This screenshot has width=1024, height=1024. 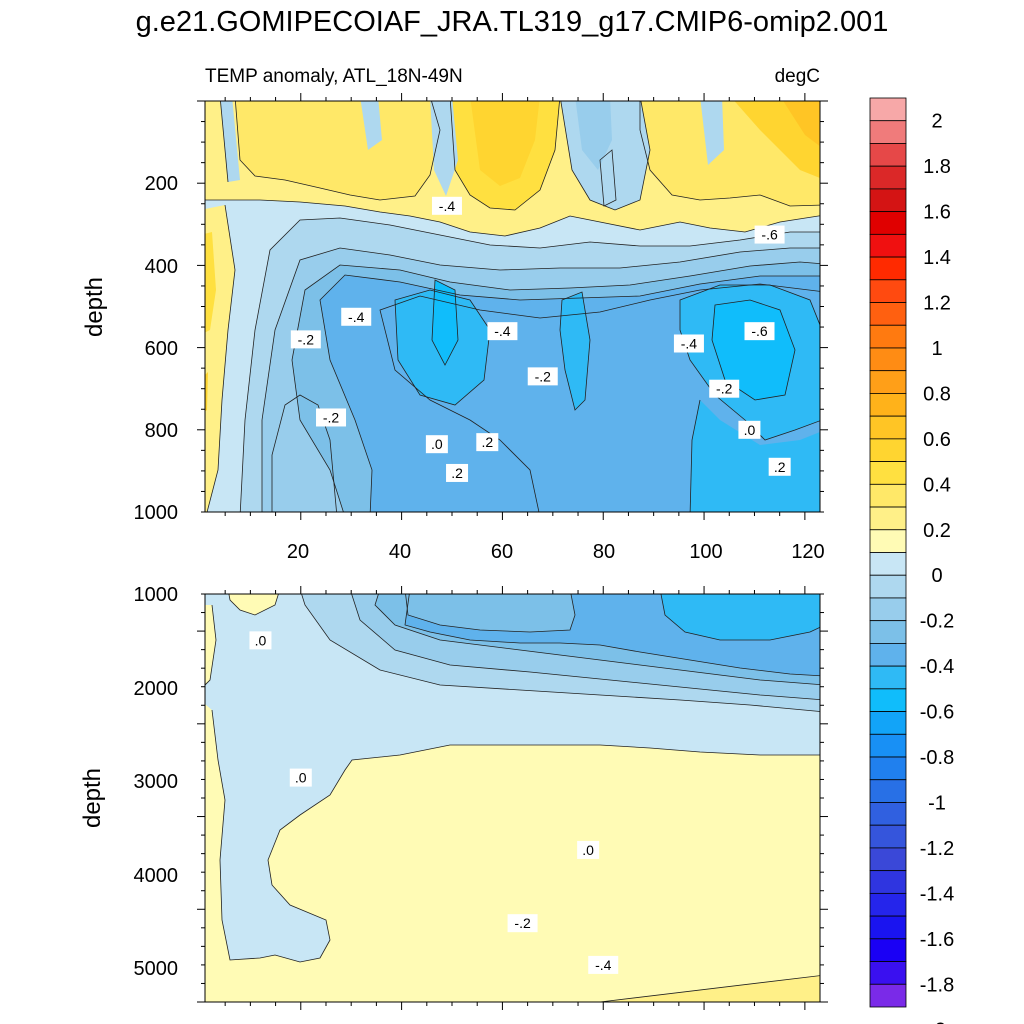 What do you see at coordinates (937, 485) in the screenshot?
I see `colorbar-label: 0.4` at bounding box center [937, 485].